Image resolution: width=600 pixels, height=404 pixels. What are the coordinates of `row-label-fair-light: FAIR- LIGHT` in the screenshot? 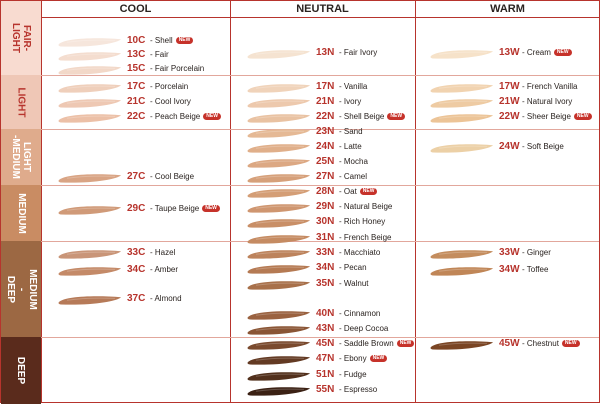 It's located at (21, 38).